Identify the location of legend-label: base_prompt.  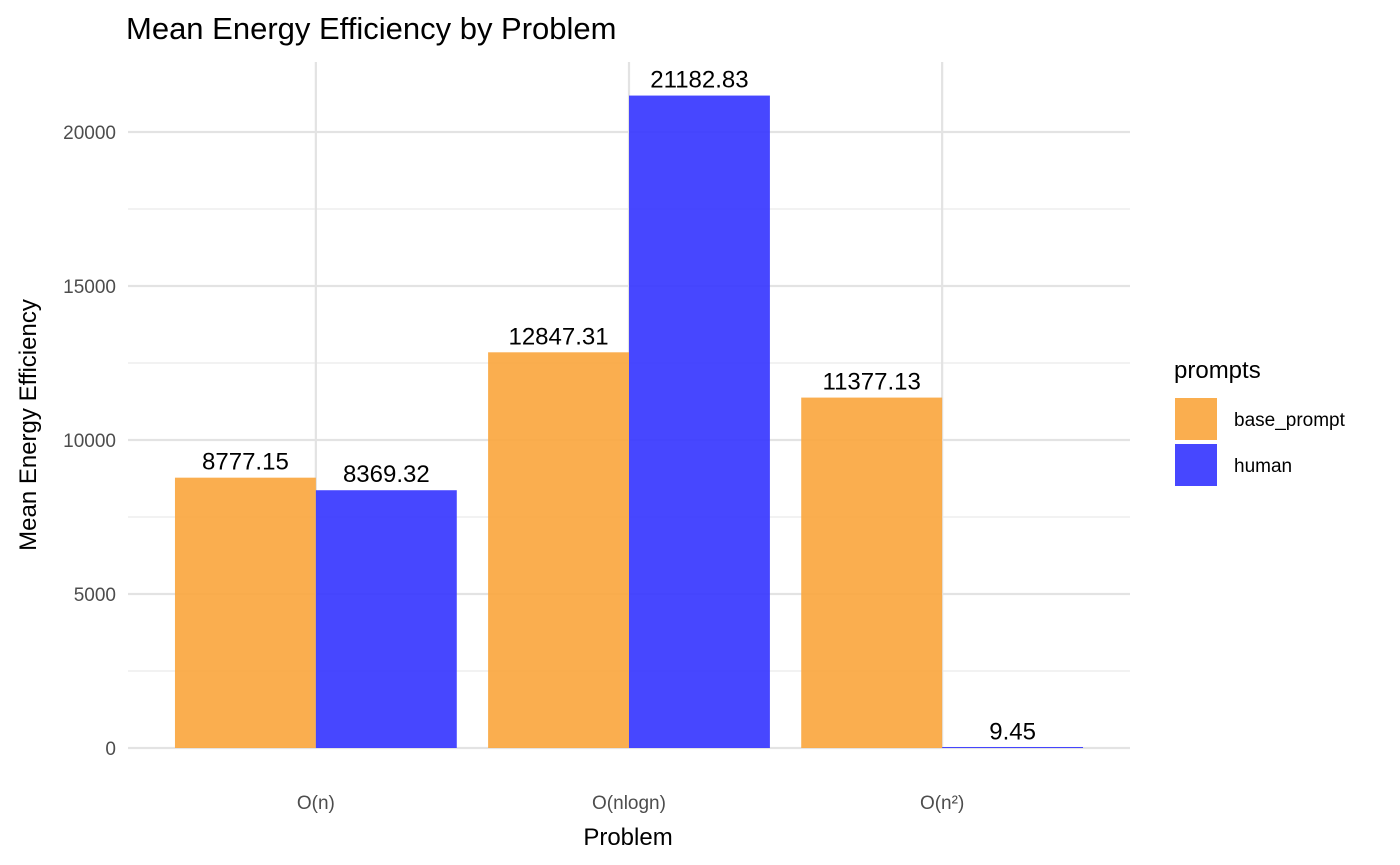
(1290, 420).